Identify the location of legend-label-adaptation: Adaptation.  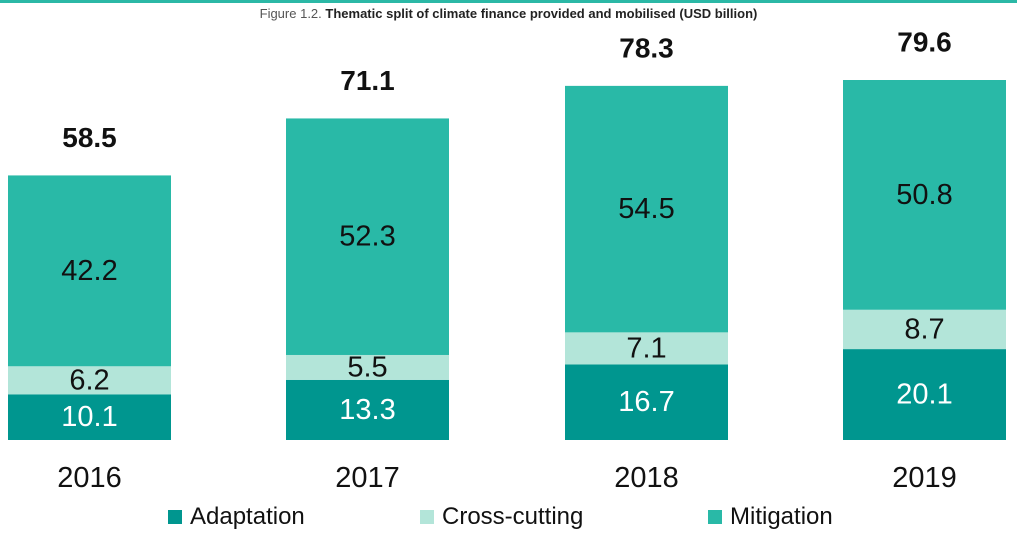
(247, 516).